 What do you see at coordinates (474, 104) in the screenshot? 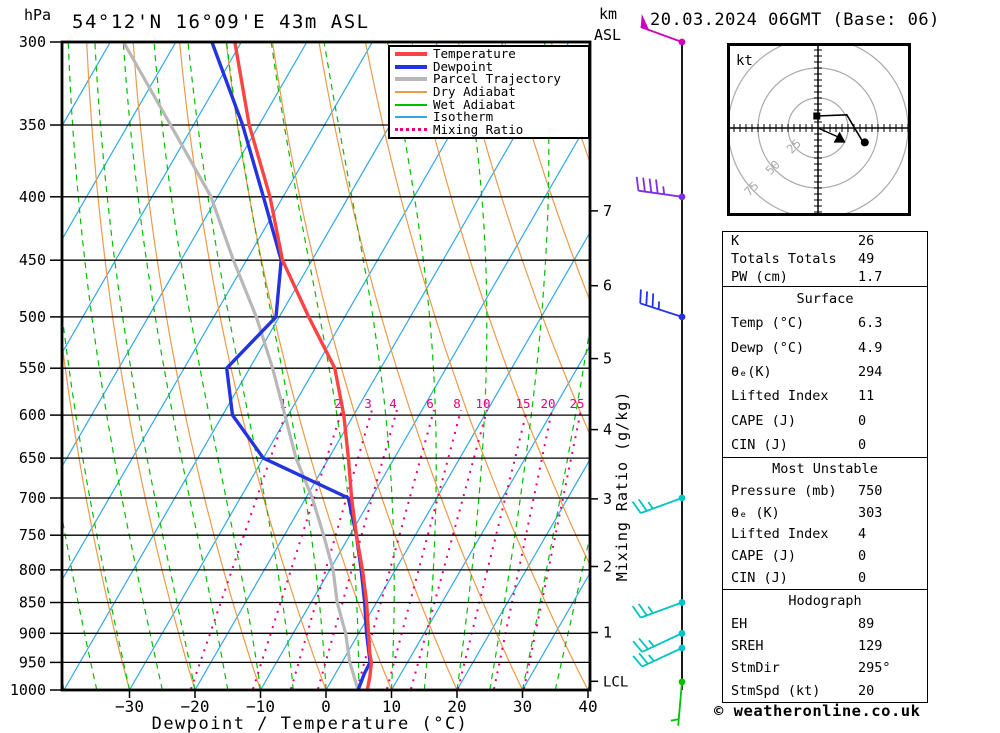
I see `legend-label: Wet Adiabat` at bounding box center [474, 104].